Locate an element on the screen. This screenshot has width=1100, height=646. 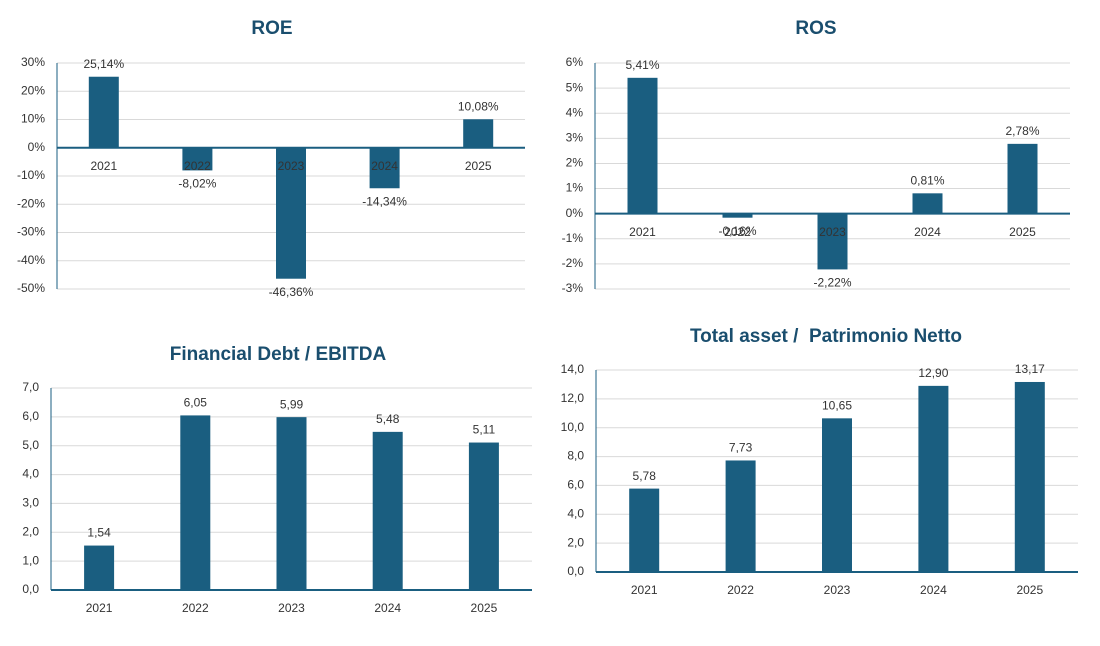
value-label: 5,11 is located at coordinates (484, 430).